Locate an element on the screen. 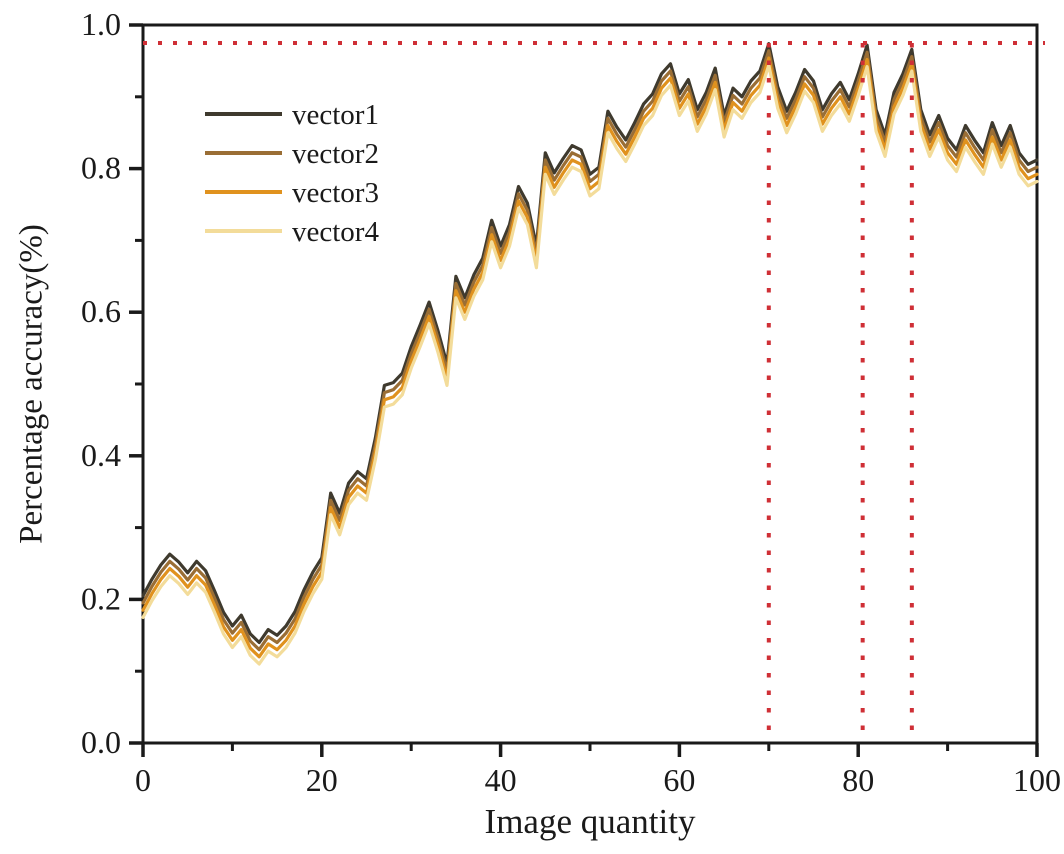 This screenshot has height=854, width=1064. y-tick-label: 0.2 is located at coordinates (101, 598).